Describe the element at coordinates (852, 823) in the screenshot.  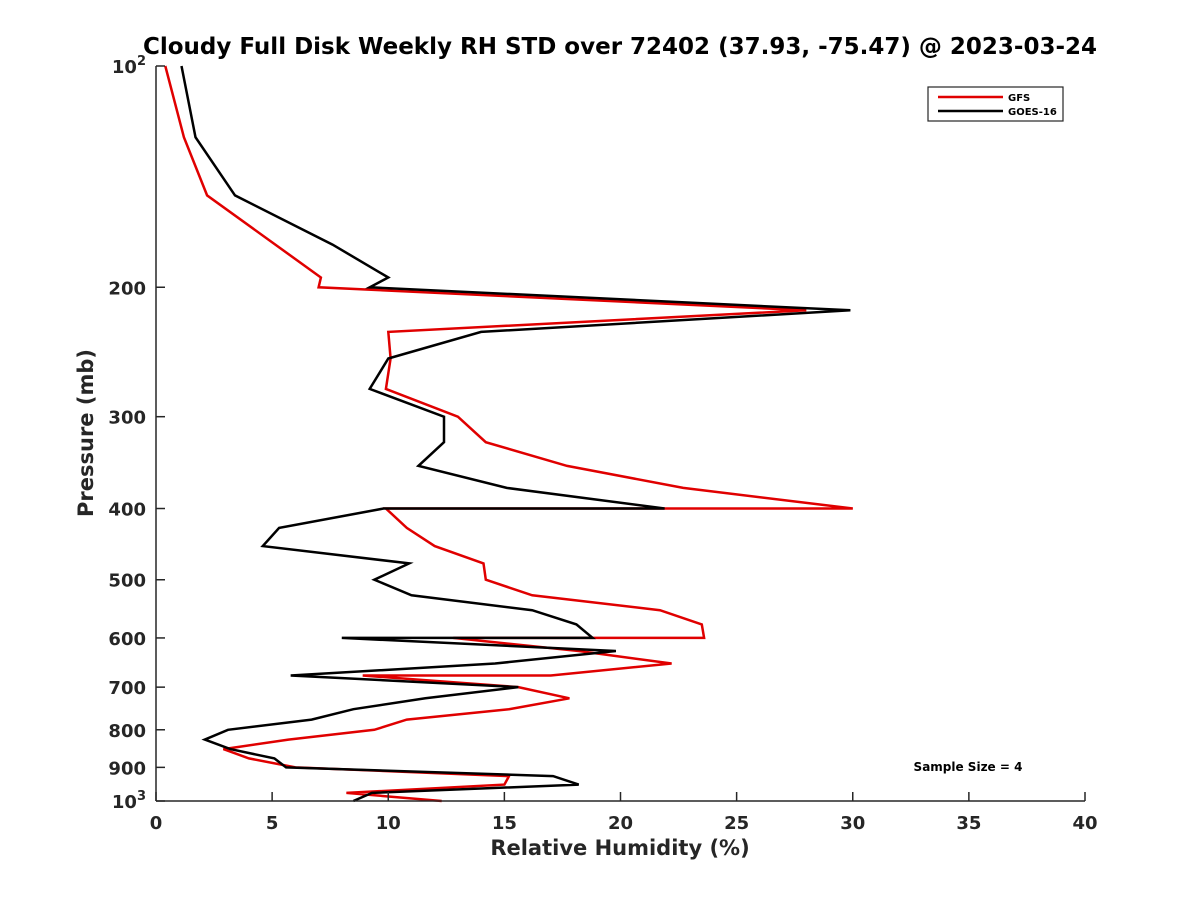
I see `x-tick-label: 30` at that location.